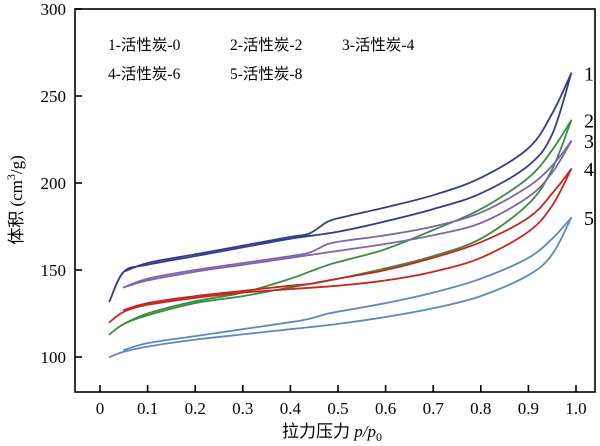 This screenshot has width=600, height=446. Describe the element at coordinates (385, 408) in the screenshot. I see `x-tick-label: 0.6` at that location.